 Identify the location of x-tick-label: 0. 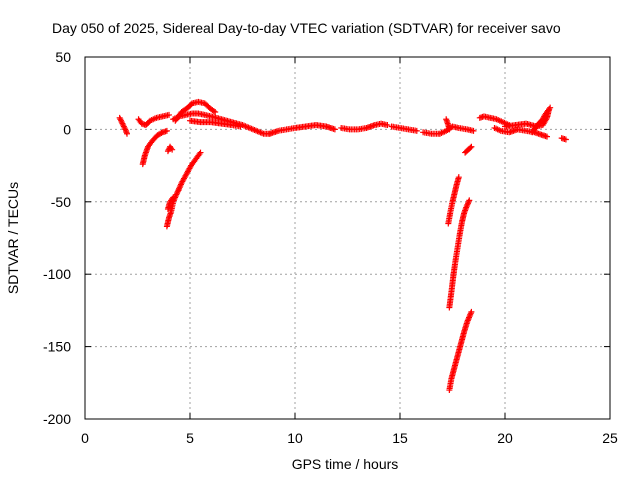
(85, 438).